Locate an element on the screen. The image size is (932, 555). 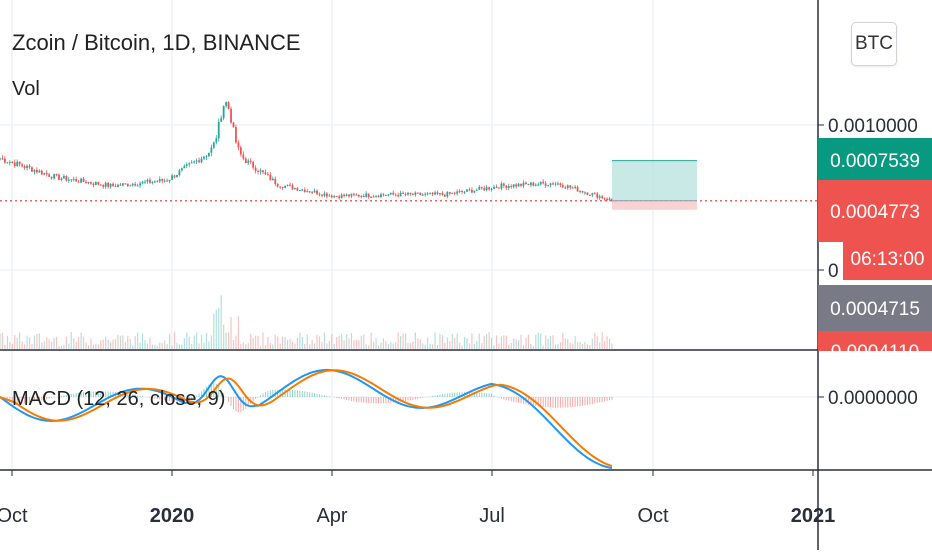
countdown-badge: 06:13:00 is located at coordinates (887, 258).